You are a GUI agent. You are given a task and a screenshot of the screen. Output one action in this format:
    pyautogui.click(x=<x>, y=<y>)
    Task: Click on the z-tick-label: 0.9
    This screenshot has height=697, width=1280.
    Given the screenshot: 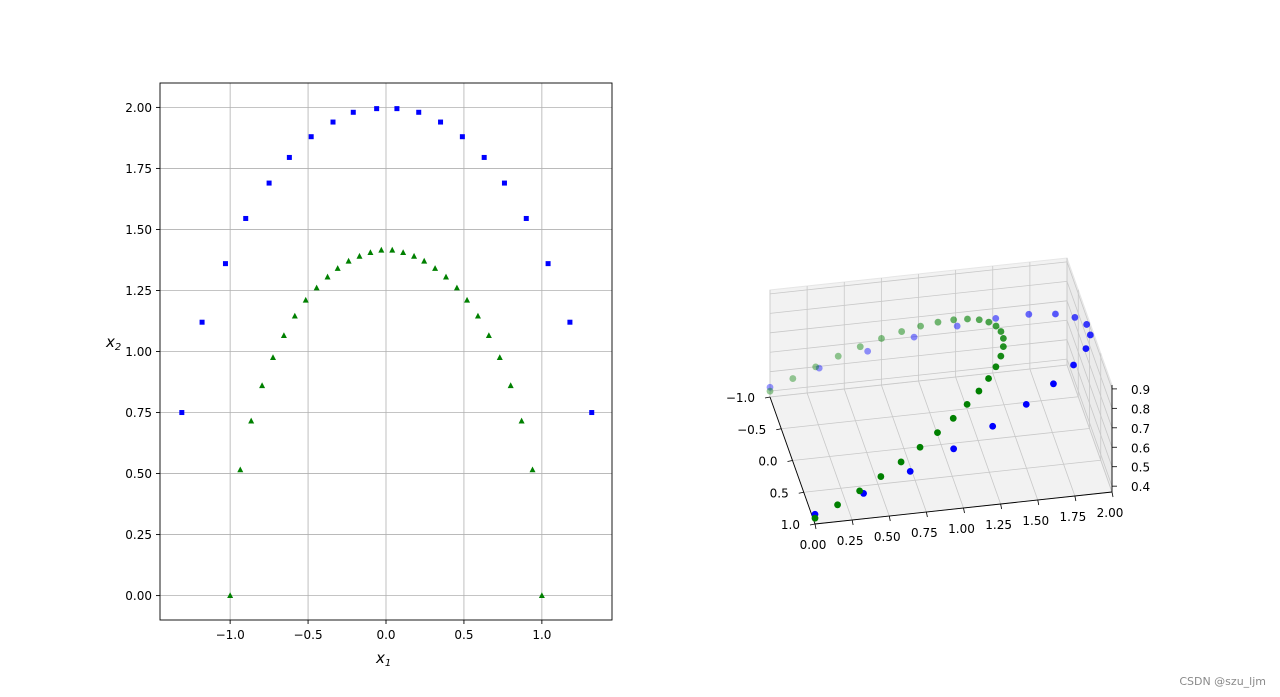 What is the action you would take?
    pyautogui.click(x=1140, y=390)
    